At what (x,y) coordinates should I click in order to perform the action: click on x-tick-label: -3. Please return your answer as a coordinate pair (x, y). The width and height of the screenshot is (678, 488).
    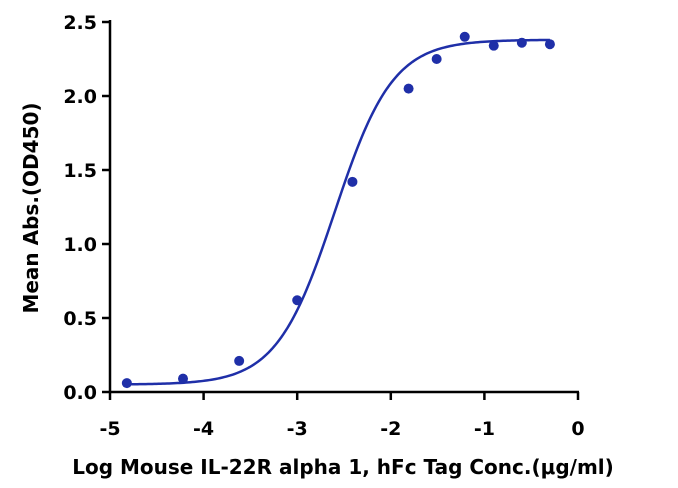
    Looking at the image, I should click on (297, 429).